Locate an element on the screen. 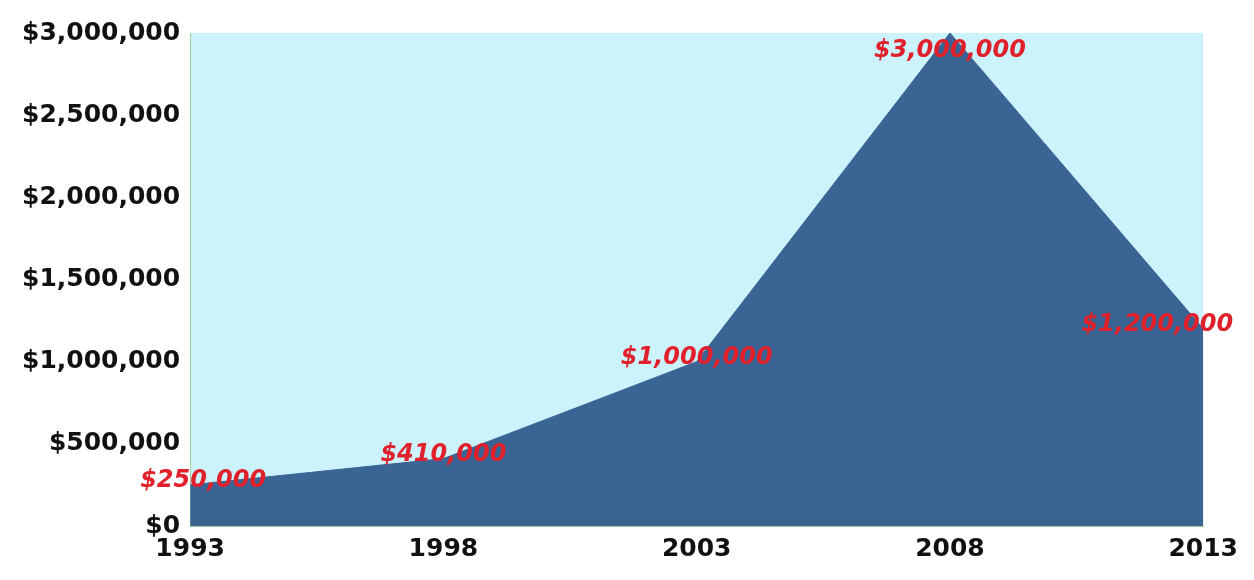  x-tick-label: 1998 is located at coordinates (443, 547).